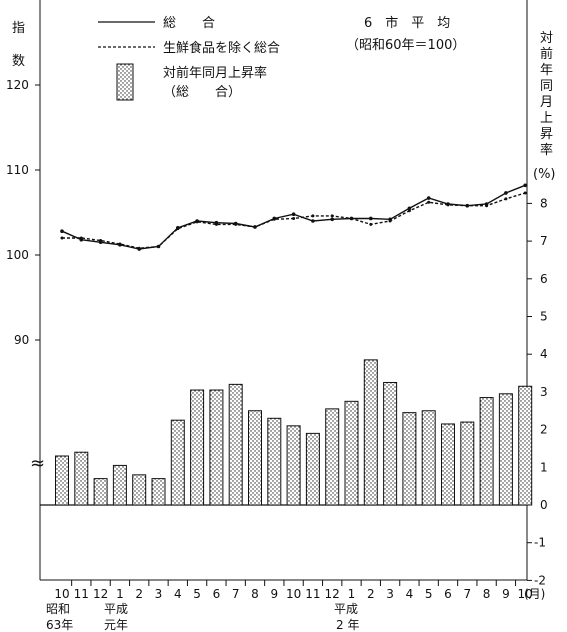 This screenshot has height=632, width=567. Describe the element at coordinates (540, 580) in the screenshot. I see `right-tick-label: -2` at that location.